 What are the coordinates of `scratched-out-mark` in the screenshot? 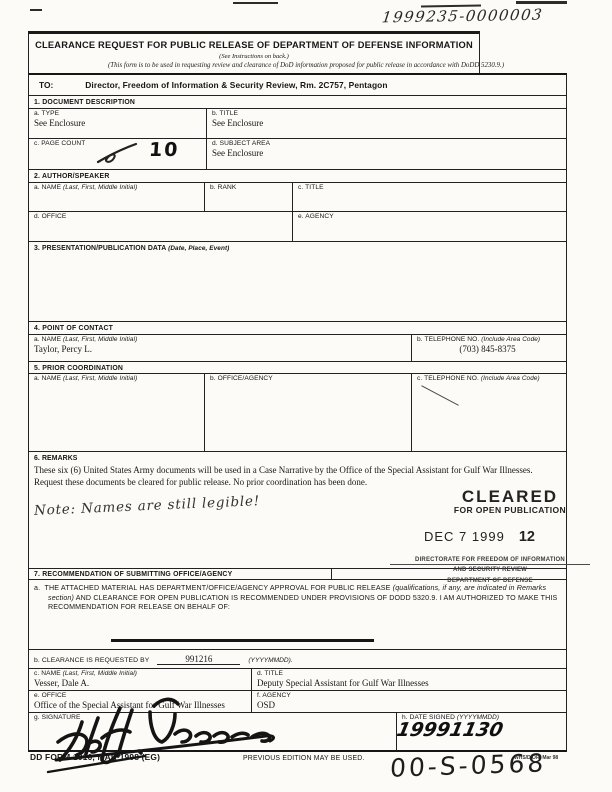 It's located at (117, 153).